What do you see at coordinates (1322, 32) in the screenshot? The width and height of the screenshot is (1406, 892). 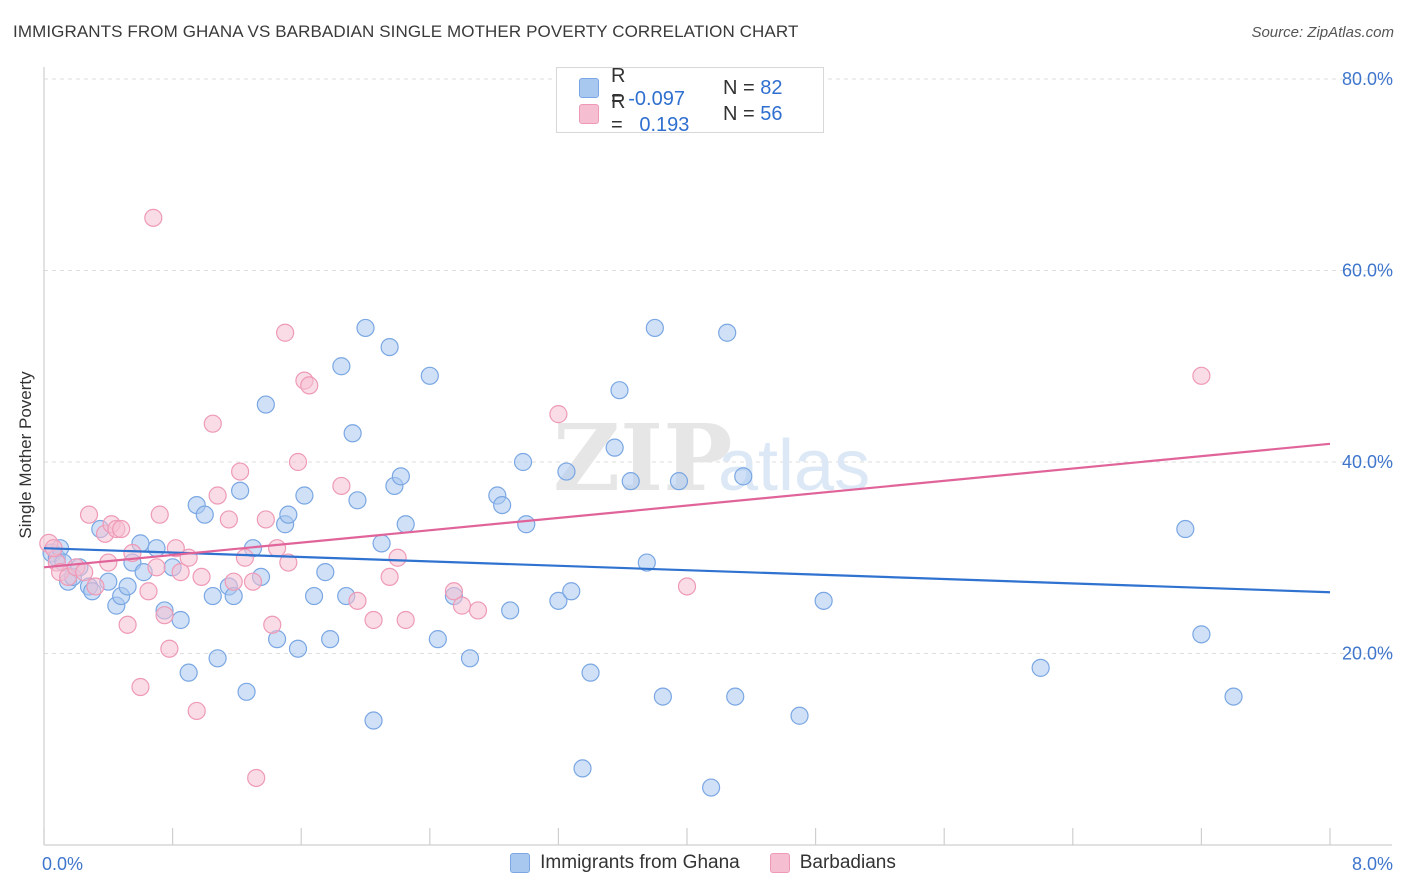 I see `source-credit: Source: ZipAtlas.com` at bounding box center [1322, 32].